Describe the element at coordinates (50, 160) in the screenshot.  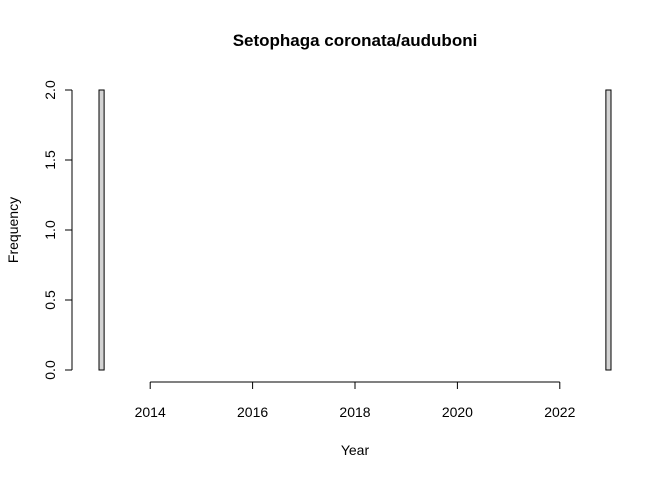
I see `y-tick-label: 1.5` at that location.